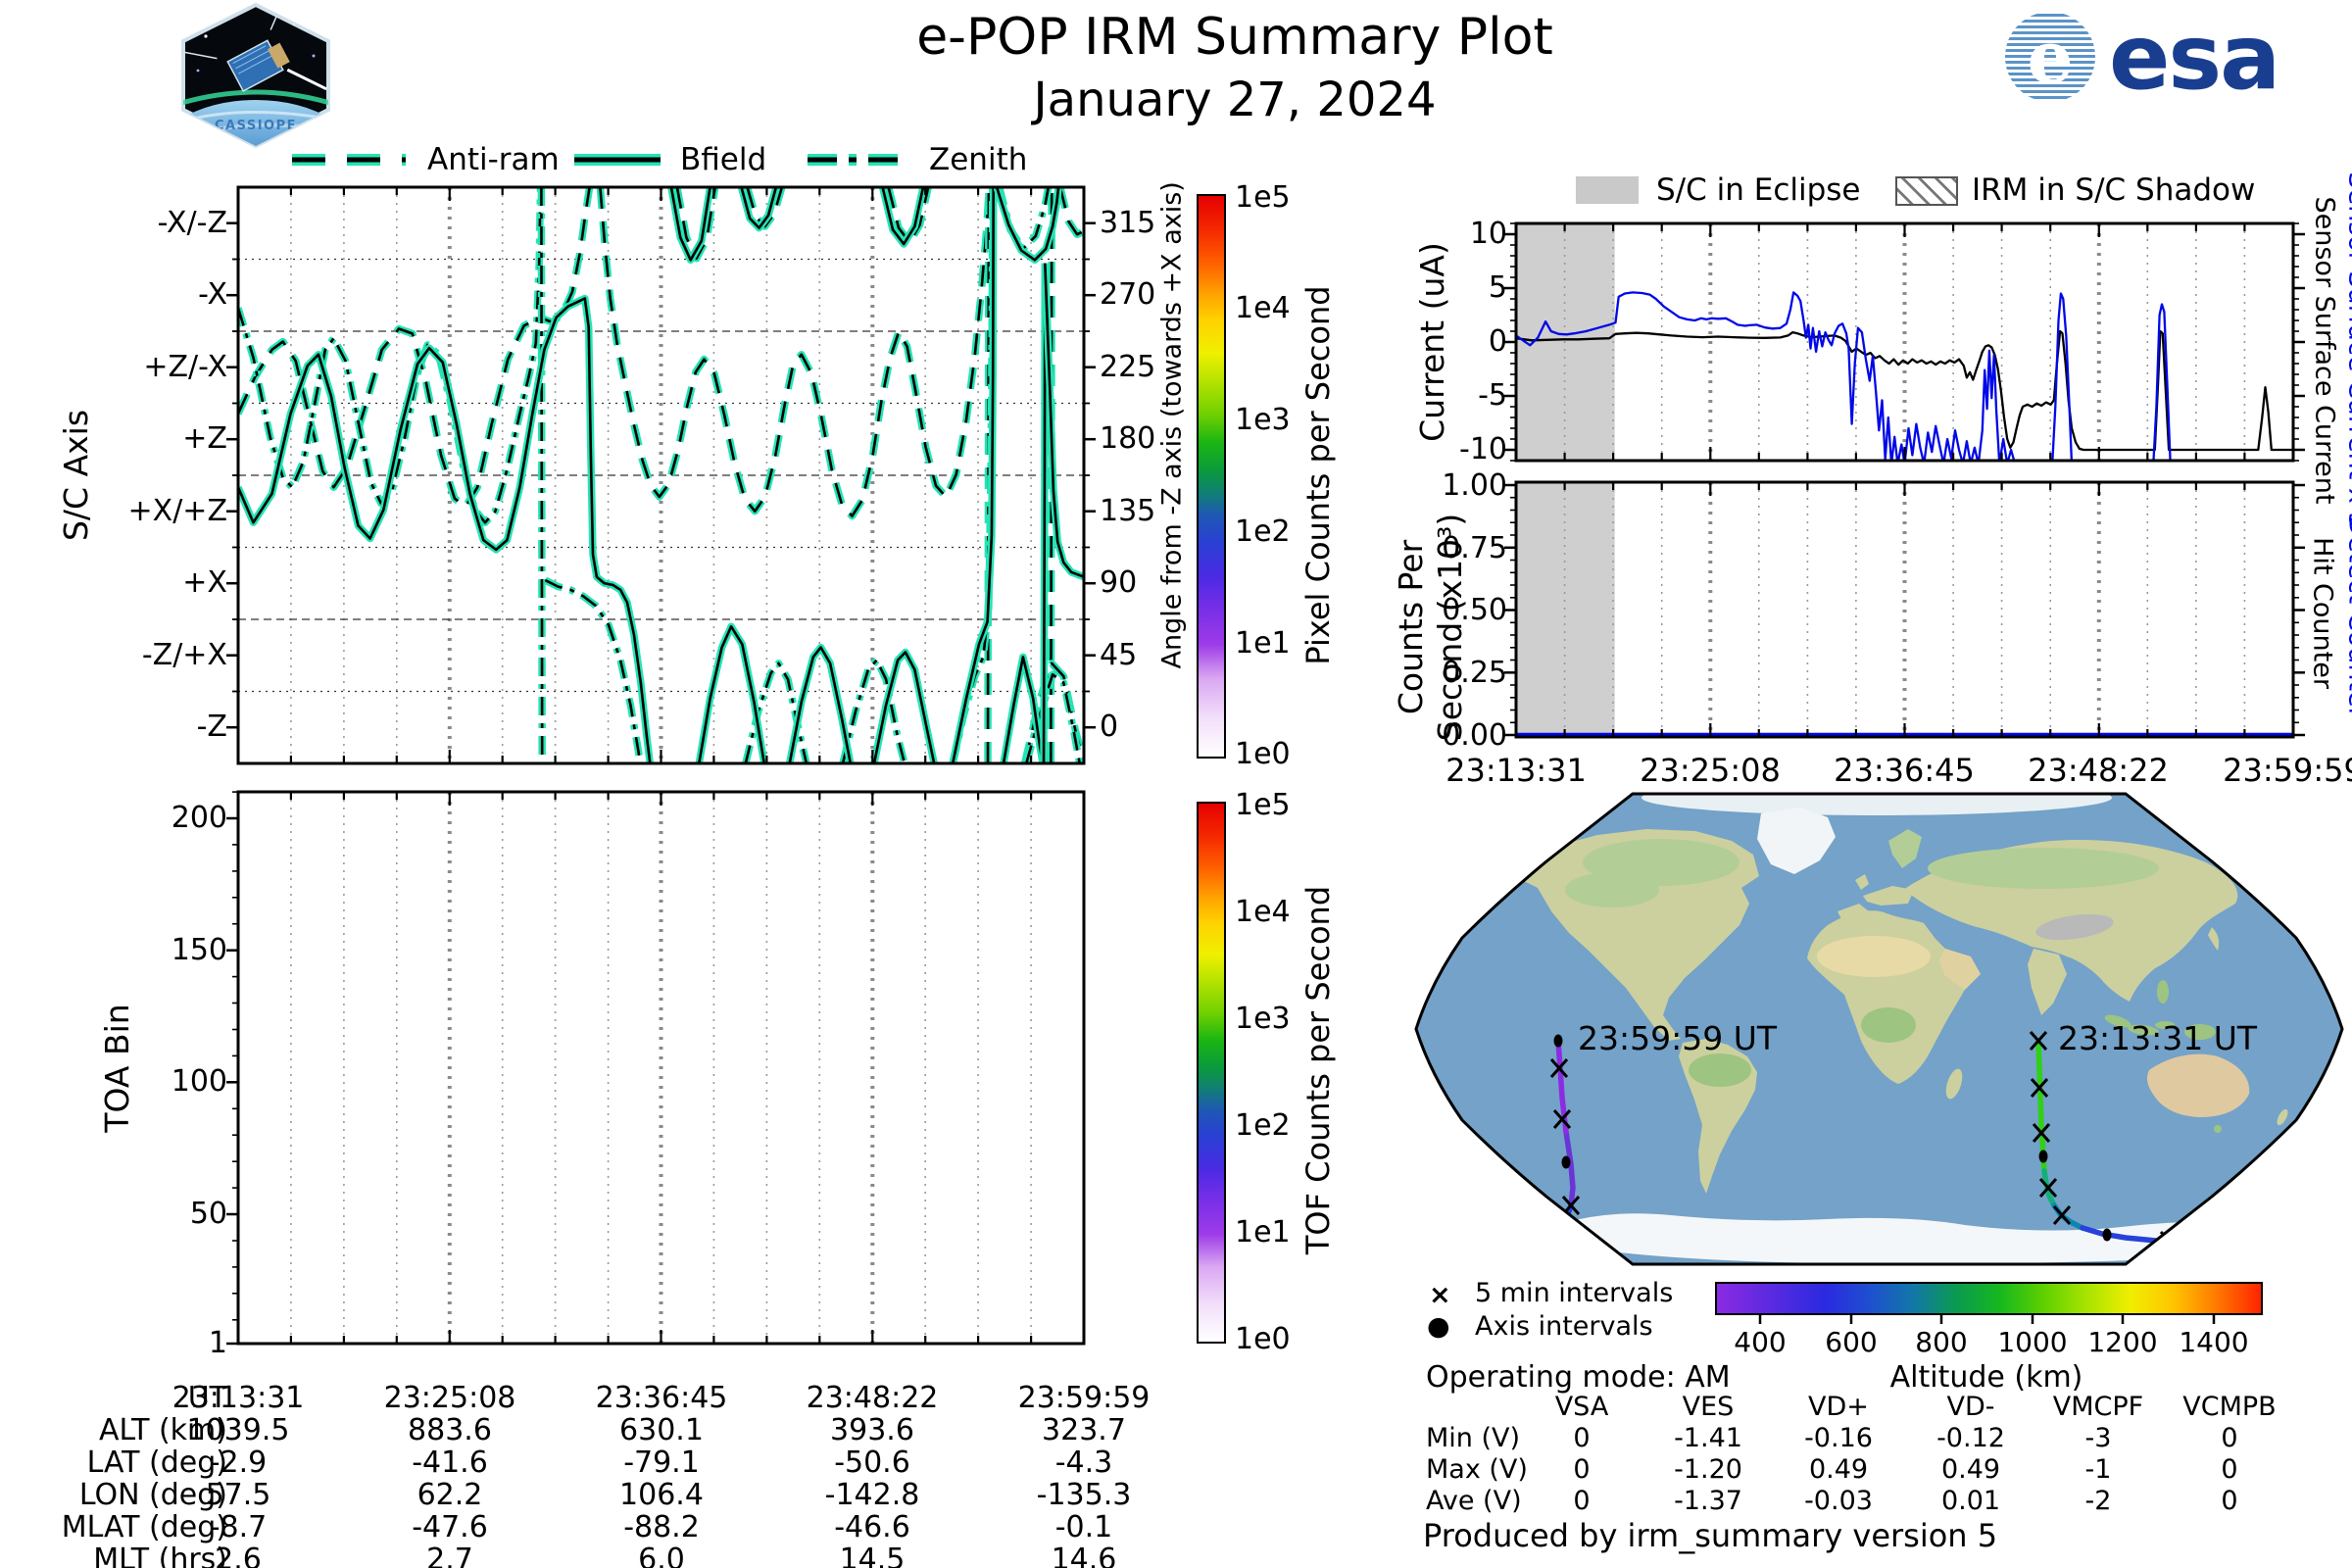  What do you see at coordinates (1128, 367) in the screenshot?
I see `angle-tick-label: 225` at bounding box center [1128, 367].